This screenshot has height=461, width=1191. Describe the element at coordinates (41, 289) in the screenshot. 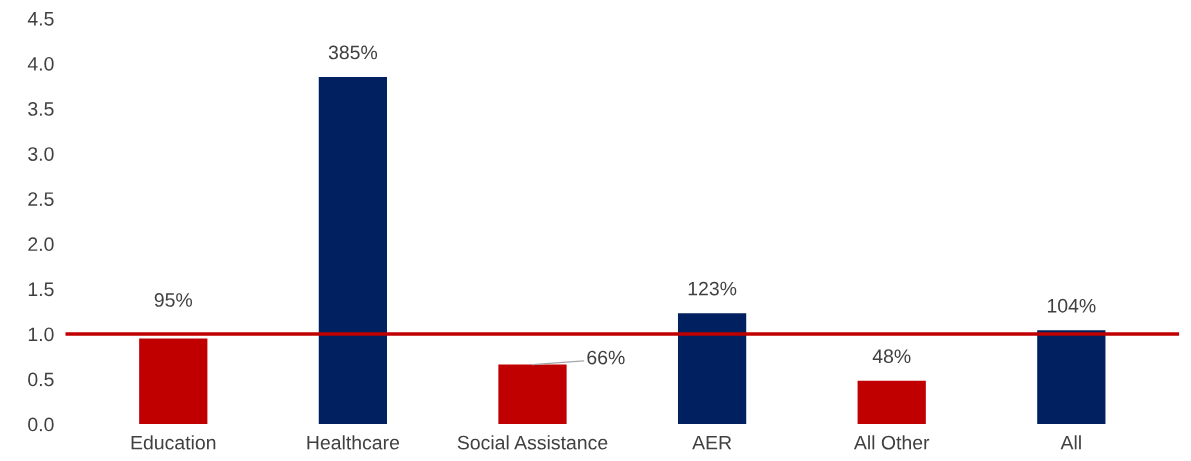

I see `y-tick-label: 1.5` at that location.